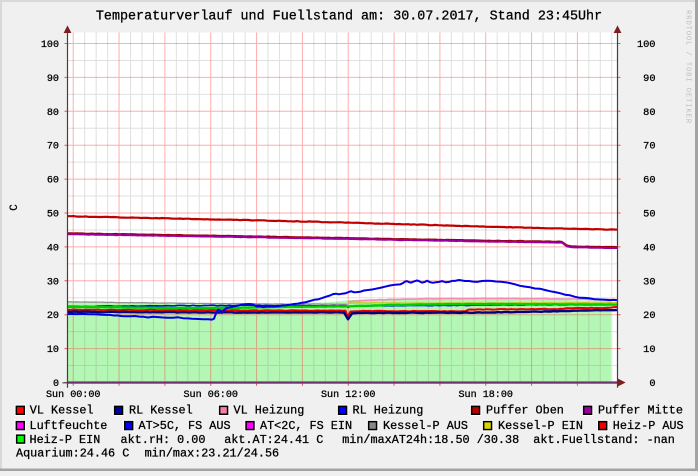  What do you see at coordinates (212, 453) in the screenshot?
I see `svg-text: min/max:23.21/24.56` at bounding box center [212, 453].